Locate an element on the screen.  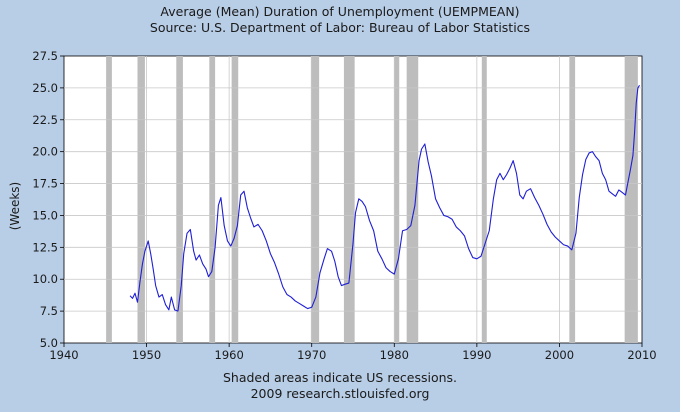
y-axis-ticks: 5.0 7.5 10.0 12.5 15.0 17.5 20.0 22.5 25.0 27.5 is located at coordinates (48, 199).